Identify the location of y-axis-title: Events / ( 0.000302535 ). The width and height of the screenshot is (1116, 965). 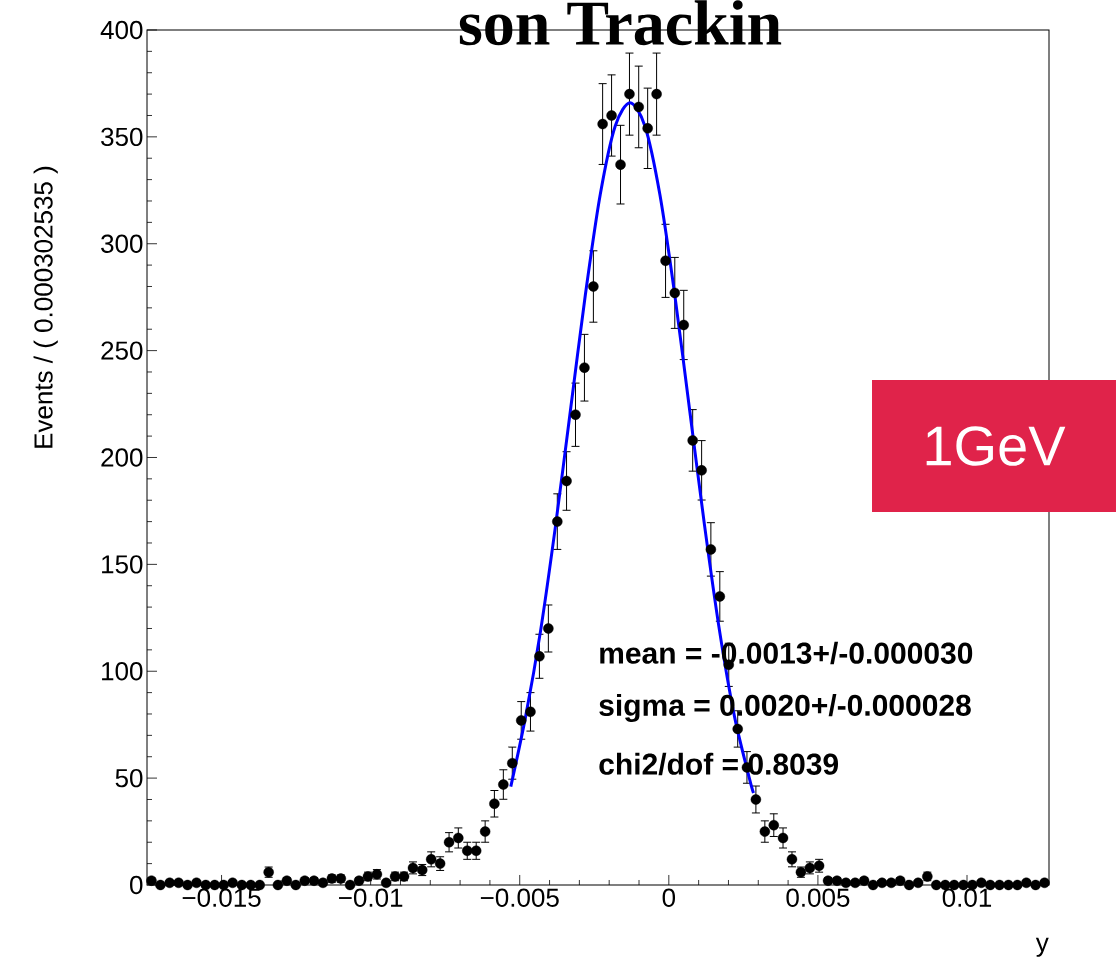
(45, 307).